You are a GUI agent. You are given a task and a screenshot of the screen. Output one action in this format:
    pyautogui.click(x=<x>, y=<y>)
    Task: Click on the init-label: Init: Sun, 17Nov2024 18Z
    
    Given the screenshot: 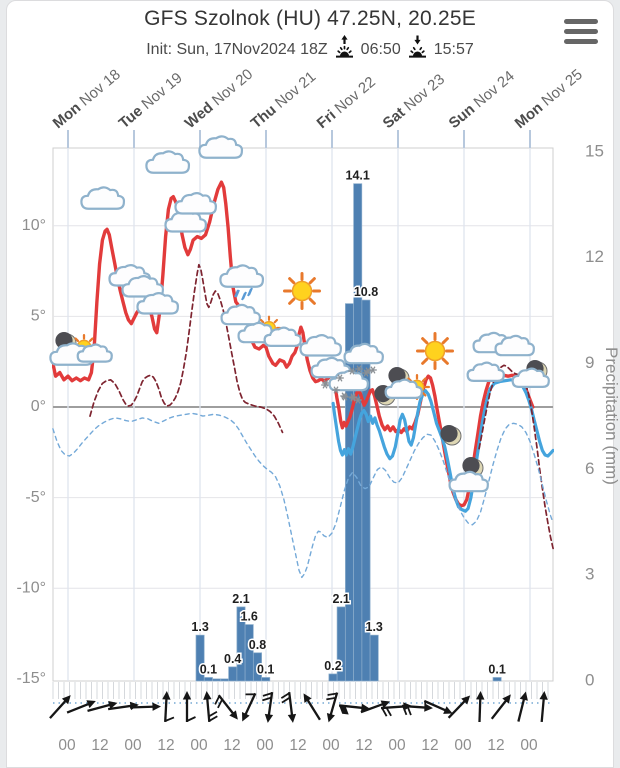 What is the action you would take?
    pyautogui.click(x=237, y=49)
    